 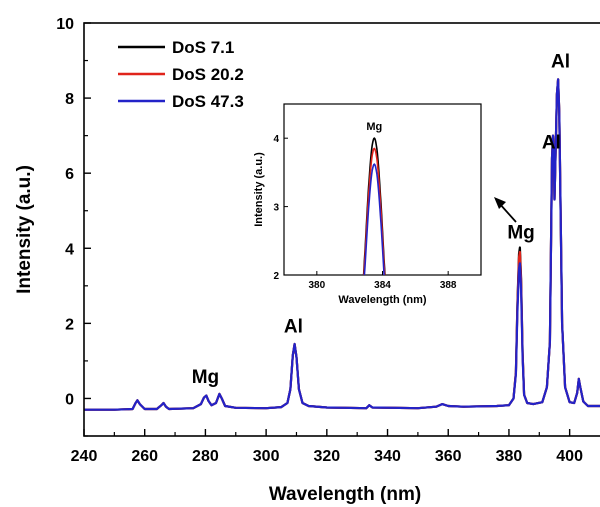 I want to click on x-tick-label: 280, so click(x=205, y=456).